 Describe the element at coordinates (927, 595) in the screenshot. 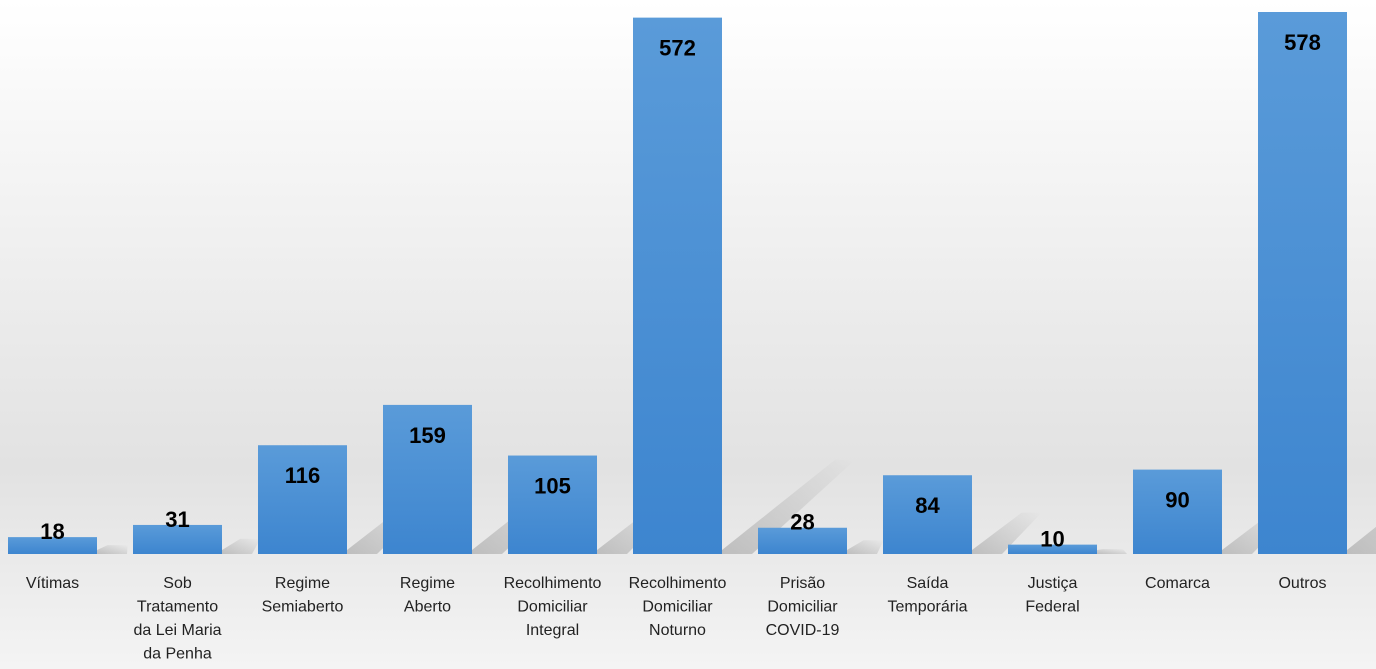

I see `category-label: Saída Temporária` at that location.